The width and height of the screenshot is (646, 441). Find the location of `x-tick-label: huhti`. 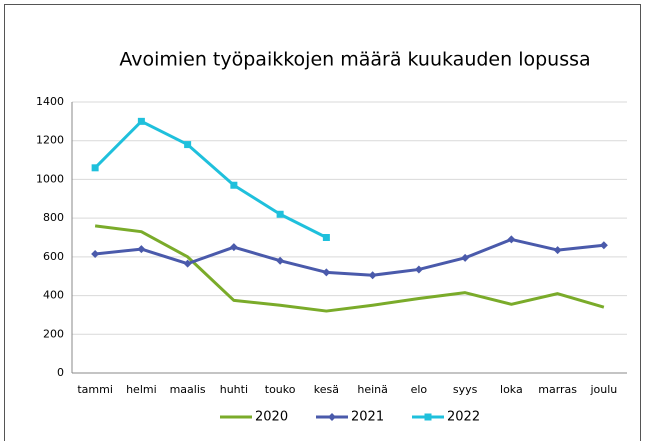

x-tick-label: huhti is located at coordinates (234, 389).